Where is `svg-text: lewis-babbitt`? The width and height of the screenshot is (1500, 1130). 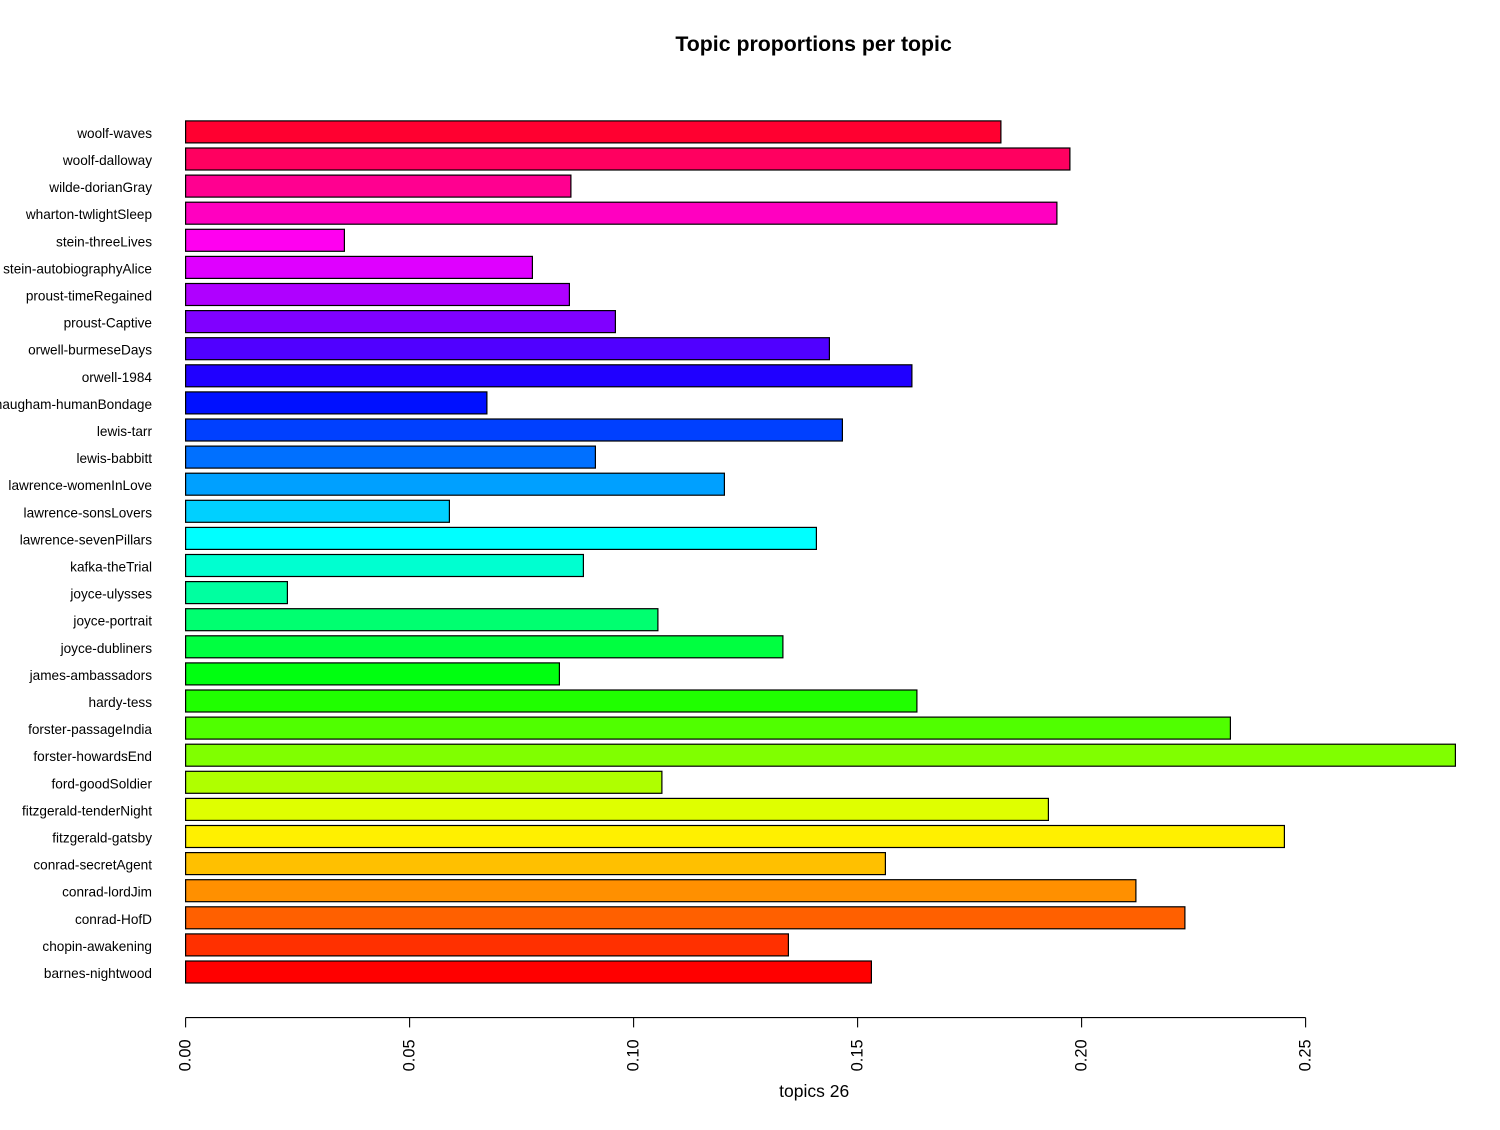
svg-text: lewis-babbitt is located at coordinates (114, 458).